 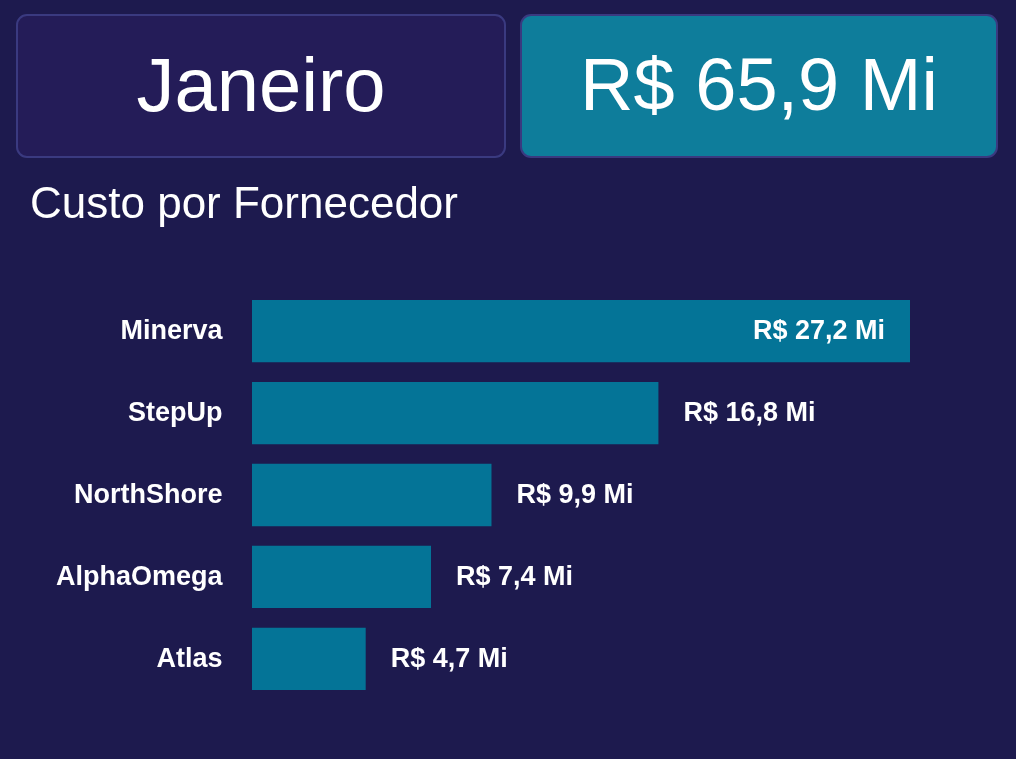 What do you see at coordinates (749, 412) in the screenshot?
I see `data-label: R$ 16,8 Mi` at bounding box center [749, 412].